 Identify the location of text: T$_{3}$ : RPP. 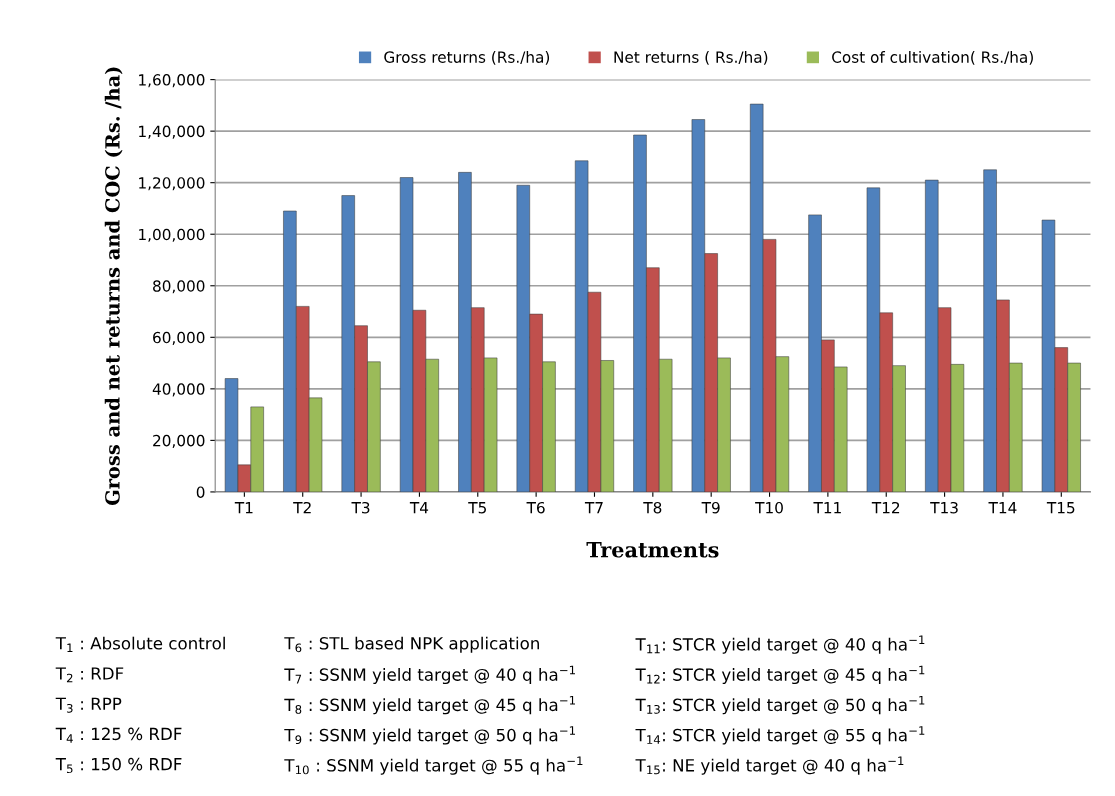
(88, 705).